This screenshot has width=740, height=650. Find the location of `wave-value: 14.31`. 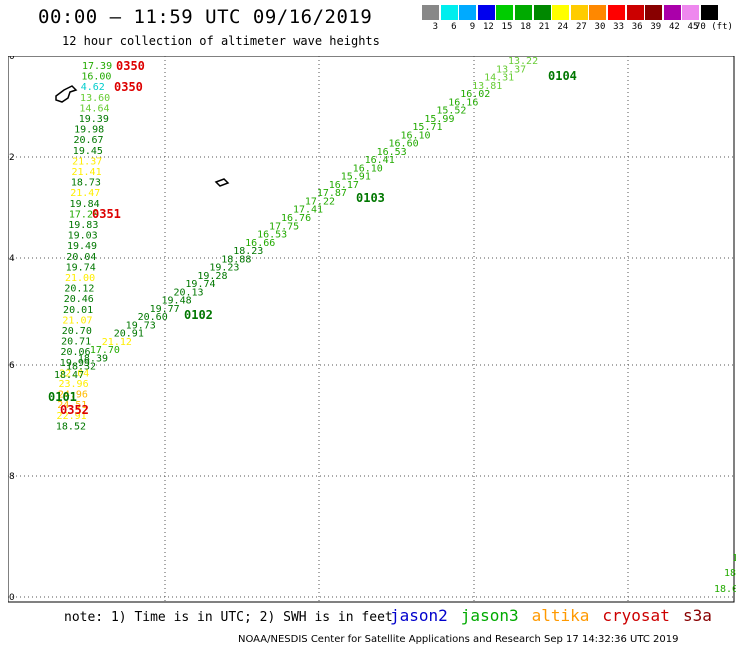

wave-value: 14.31 is located at coordinates (499, 78).